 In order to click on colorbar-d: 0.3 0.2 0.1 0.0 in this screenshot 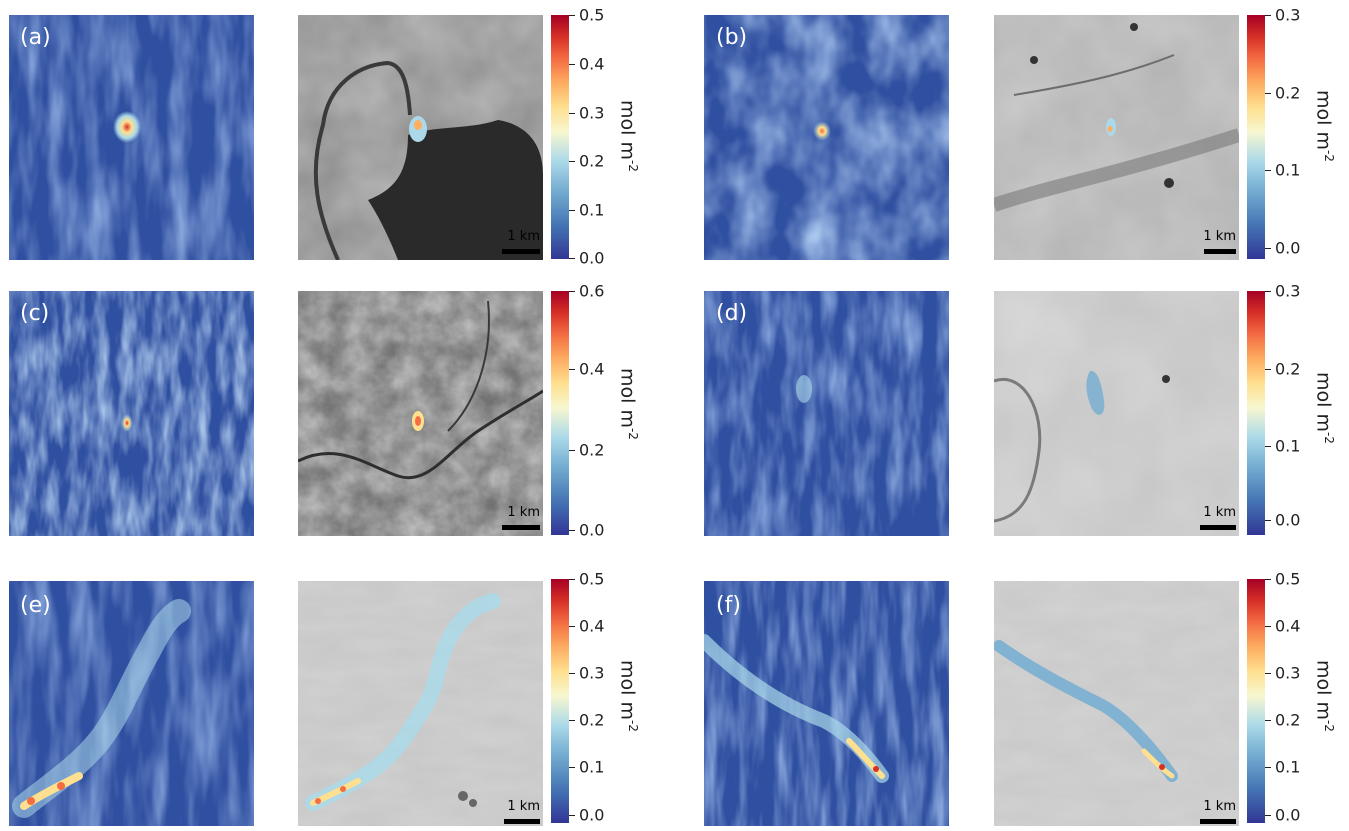, I will do `click(1273, 408)`.